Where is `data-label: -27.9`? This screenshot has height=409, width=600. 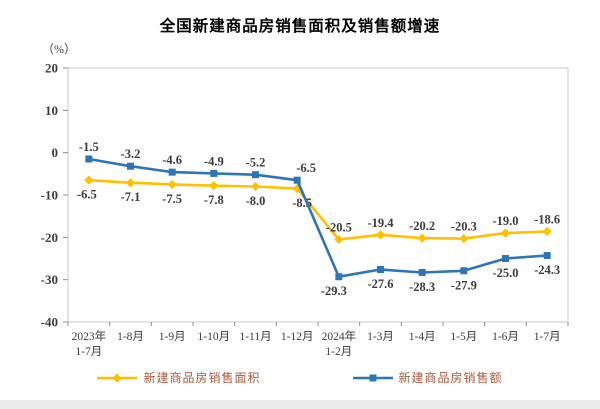 data-label: -27.9 is located at coordinates (464, 285).